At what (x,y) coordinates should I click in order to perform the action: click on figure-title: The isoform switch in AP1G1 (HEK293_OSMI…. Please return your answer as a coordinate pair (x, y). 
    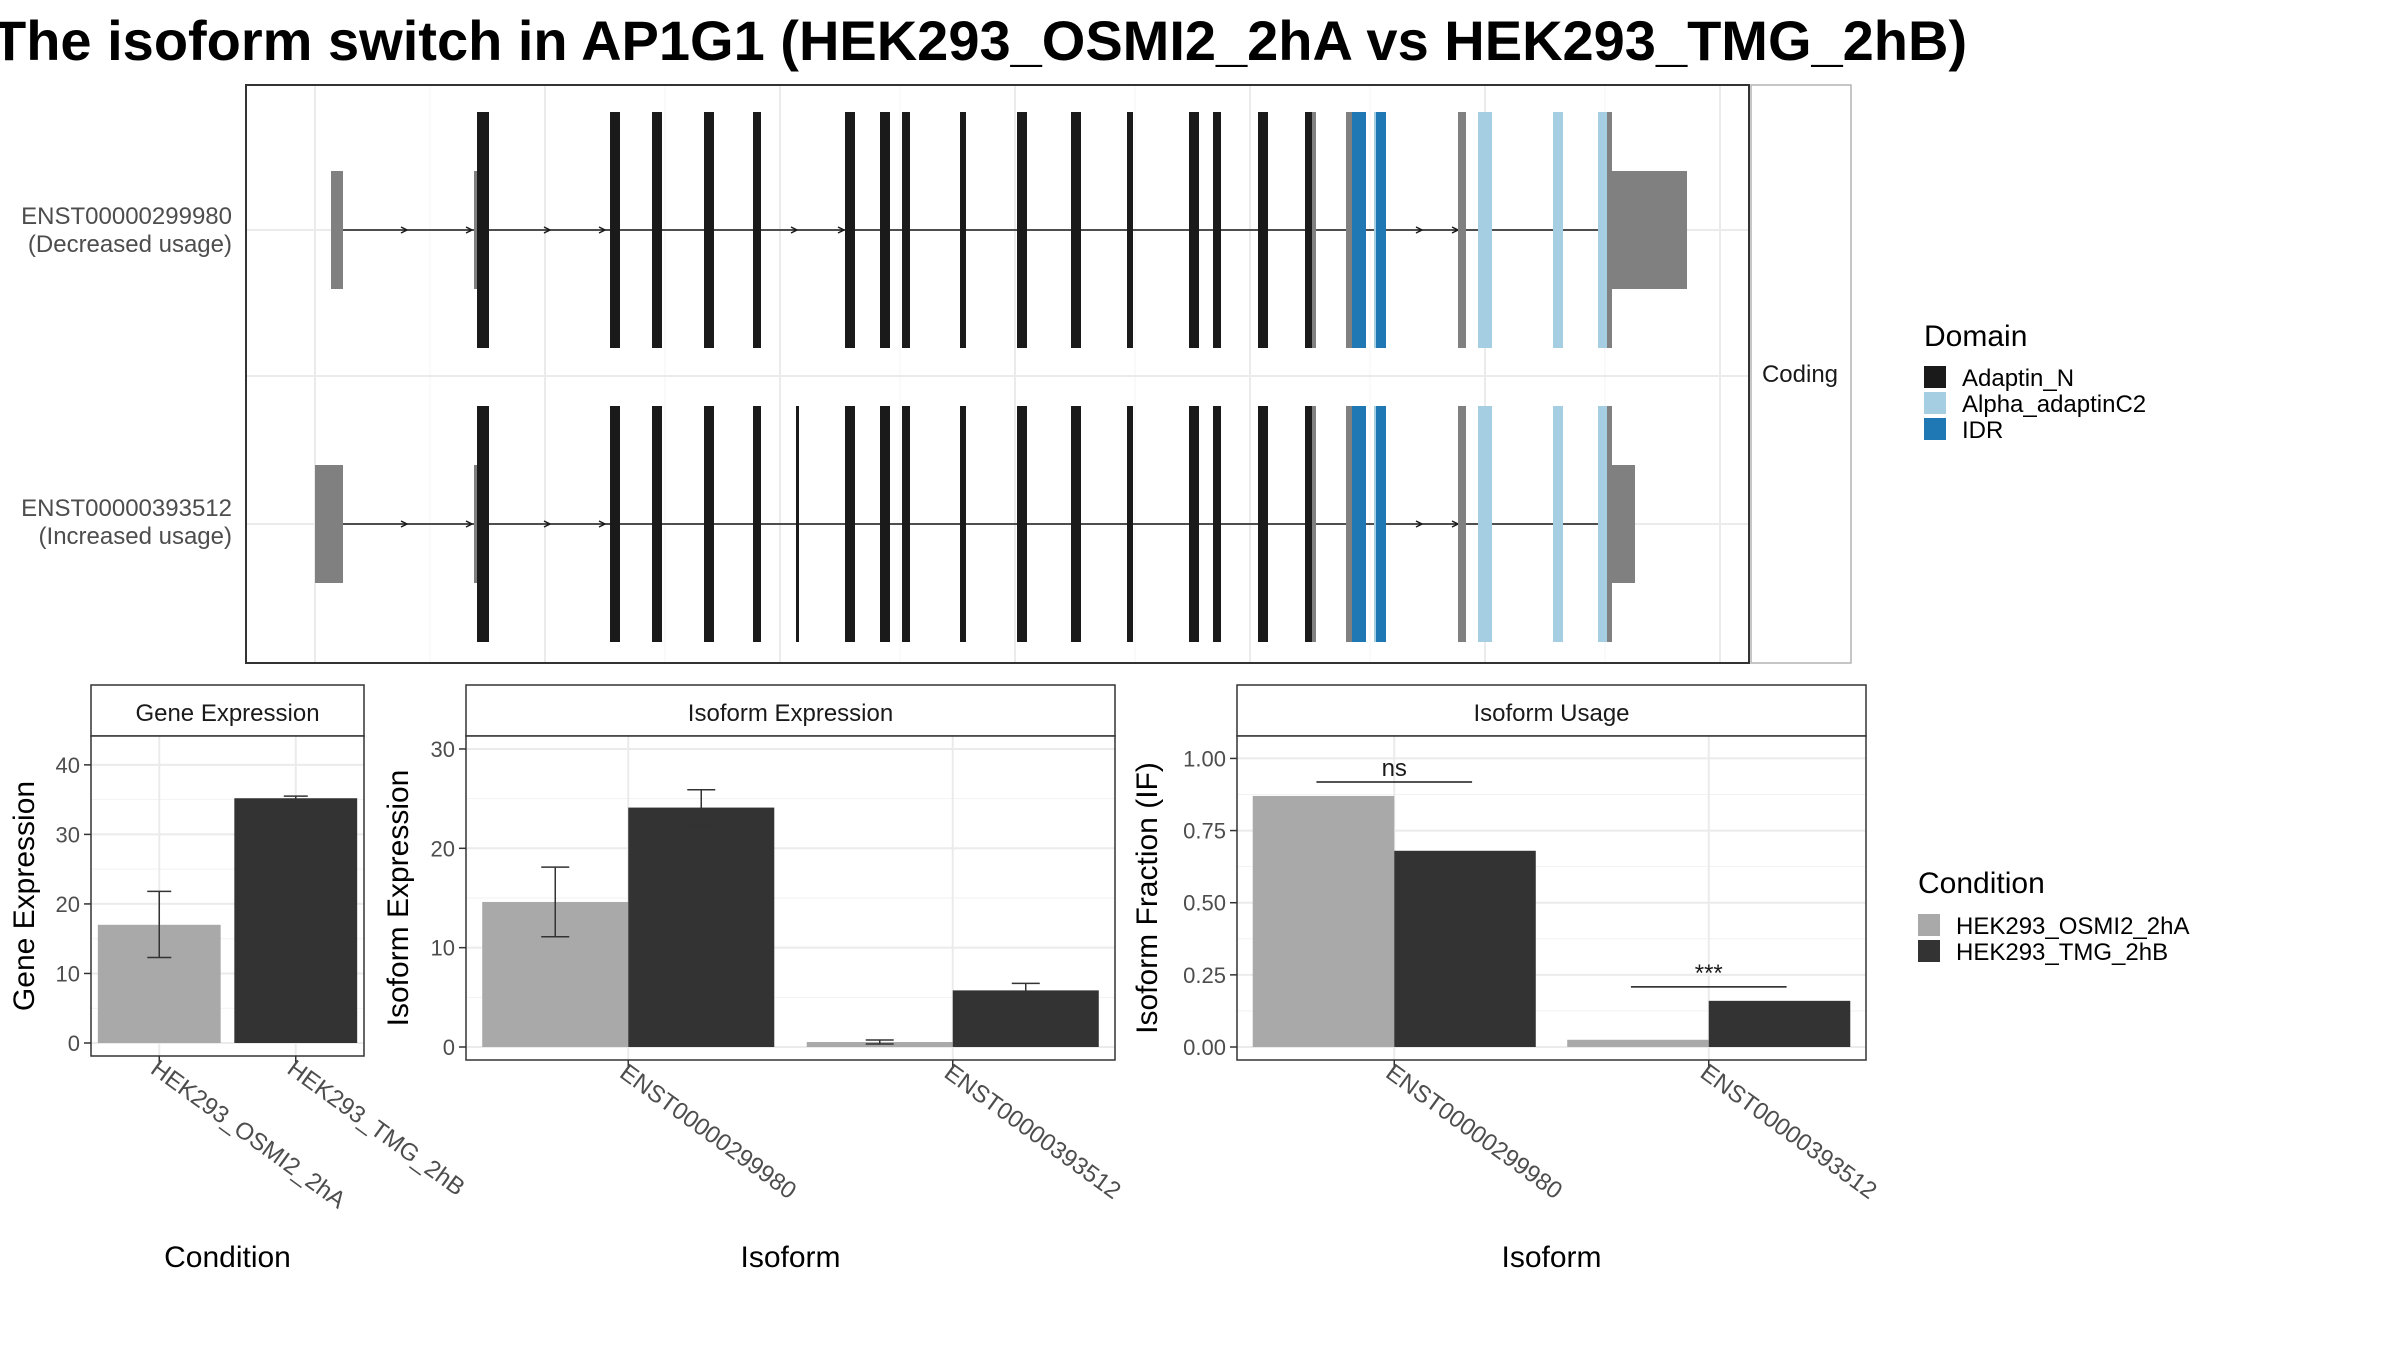
    Looking at the image, I should click on (983, 40).